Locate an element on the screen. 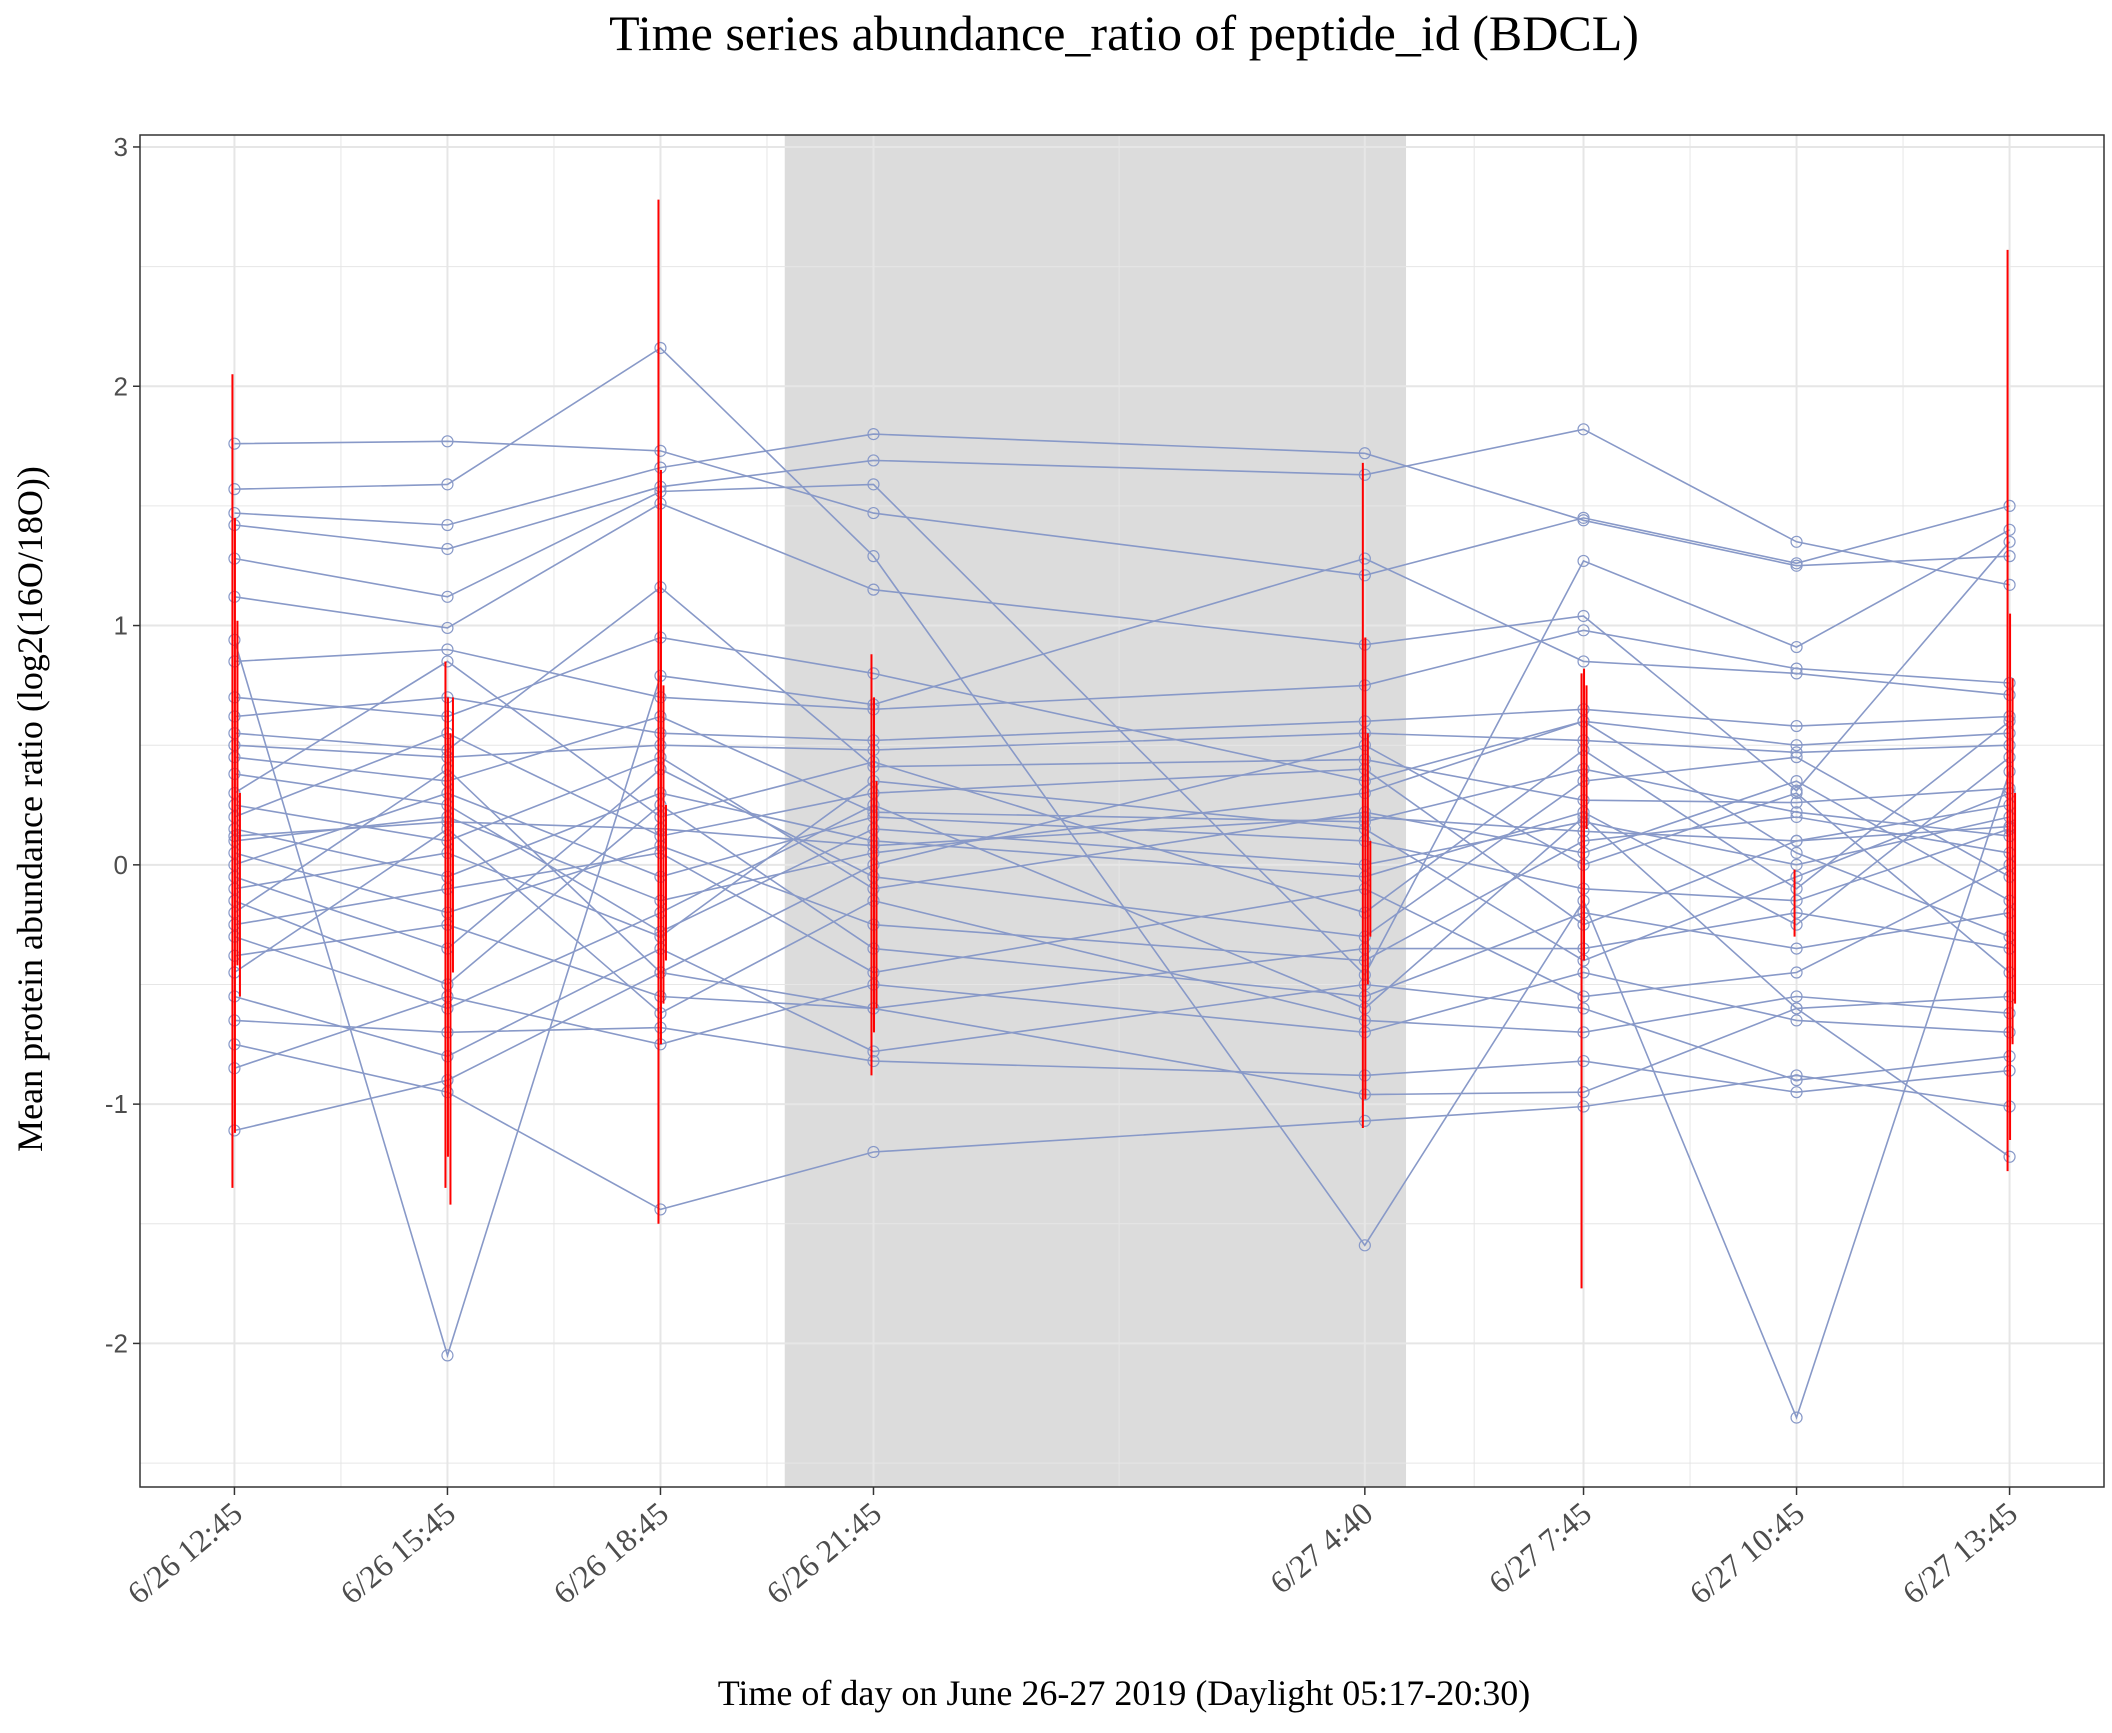 The height and width of the screenshot is (1733, 2112). x-tick-label: 6/27 4:40 is located at coordinates (1321, 1548).